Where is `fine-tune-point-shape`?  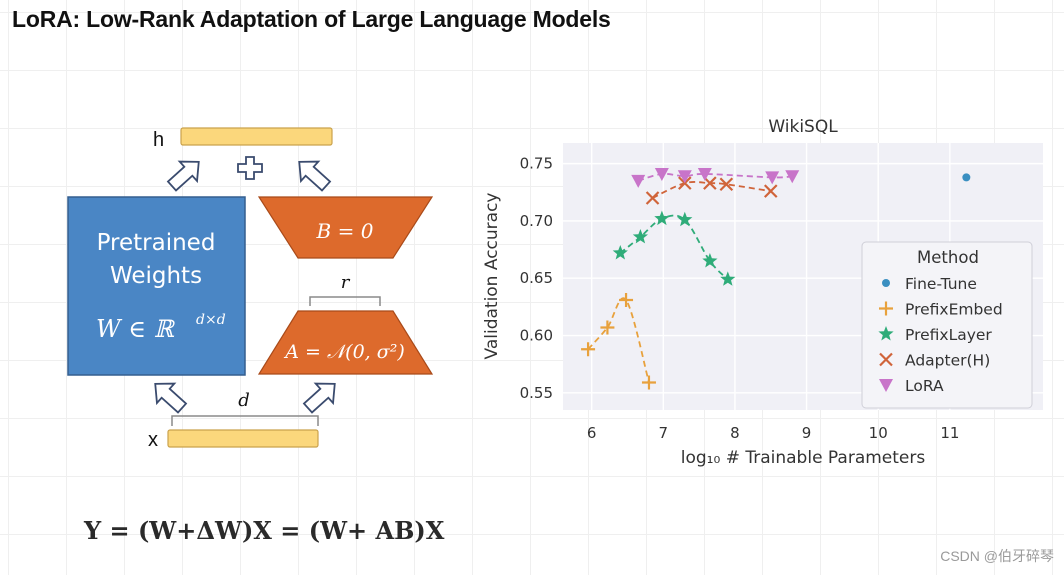
fine-tune-point-shape is located at coordinates (966, 177).